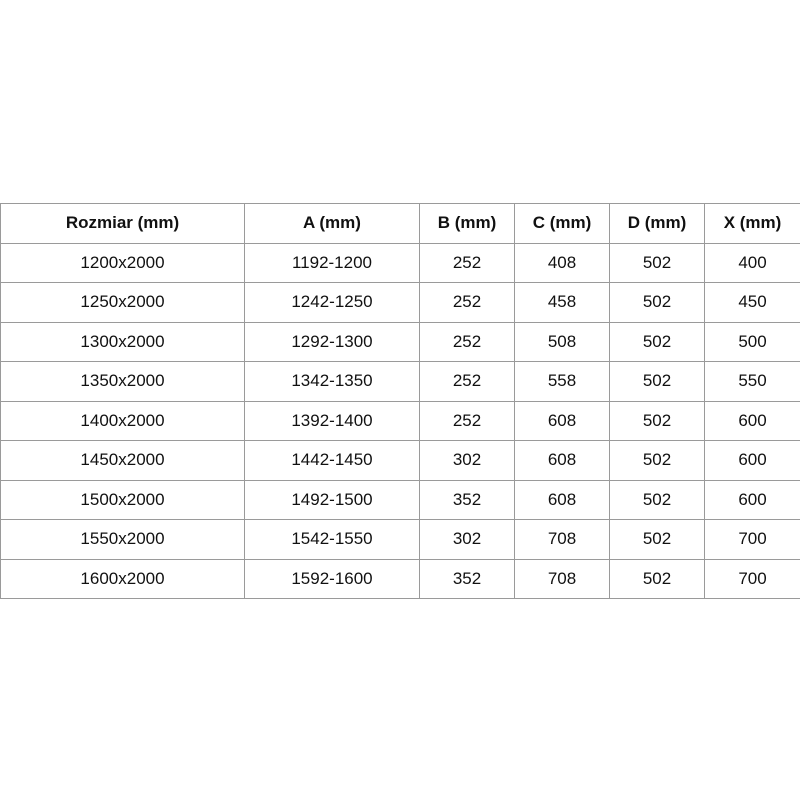 The height and width of the screenshot is (800, 800). What do you see at coordinates (122, 460) in the screenshot?
I see `cell-size: 1450x2000` at bounding box center [122, 460].